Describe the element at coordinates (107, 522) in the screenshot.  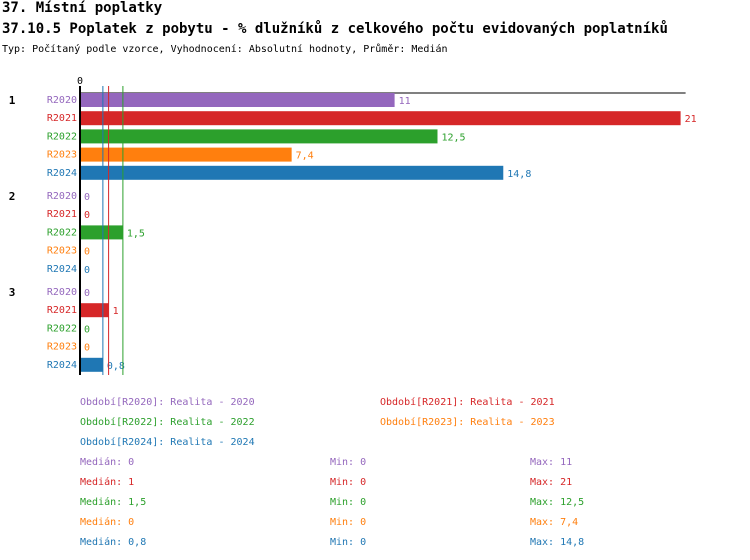
I see `stat-median-r2023: Medián: 0` at that location.